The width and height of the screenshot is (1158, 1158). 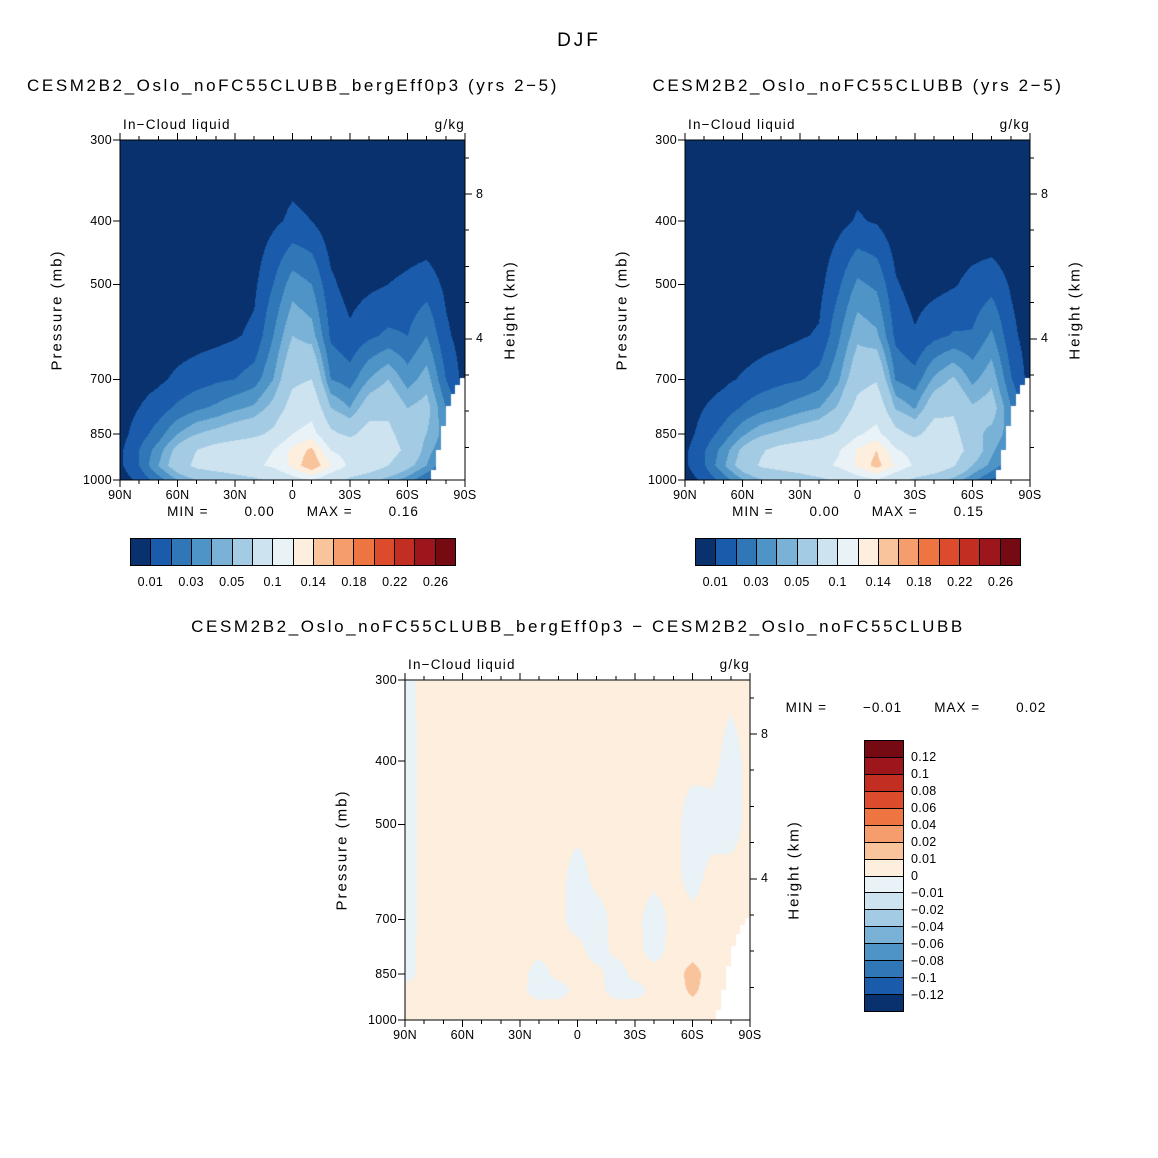 I want to click on panel-b-contour-canvas, so click(x=857, y=310).